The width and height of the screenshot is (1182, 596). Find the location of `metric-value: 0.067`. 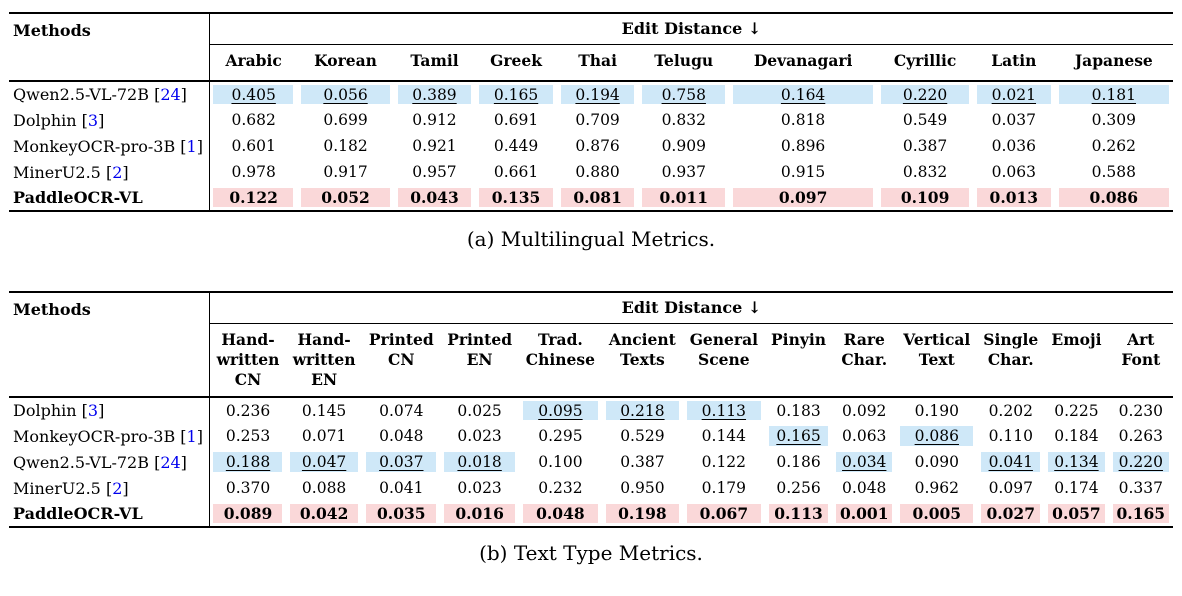

metric-value: 0.067 is located at coordinates (724, 513).